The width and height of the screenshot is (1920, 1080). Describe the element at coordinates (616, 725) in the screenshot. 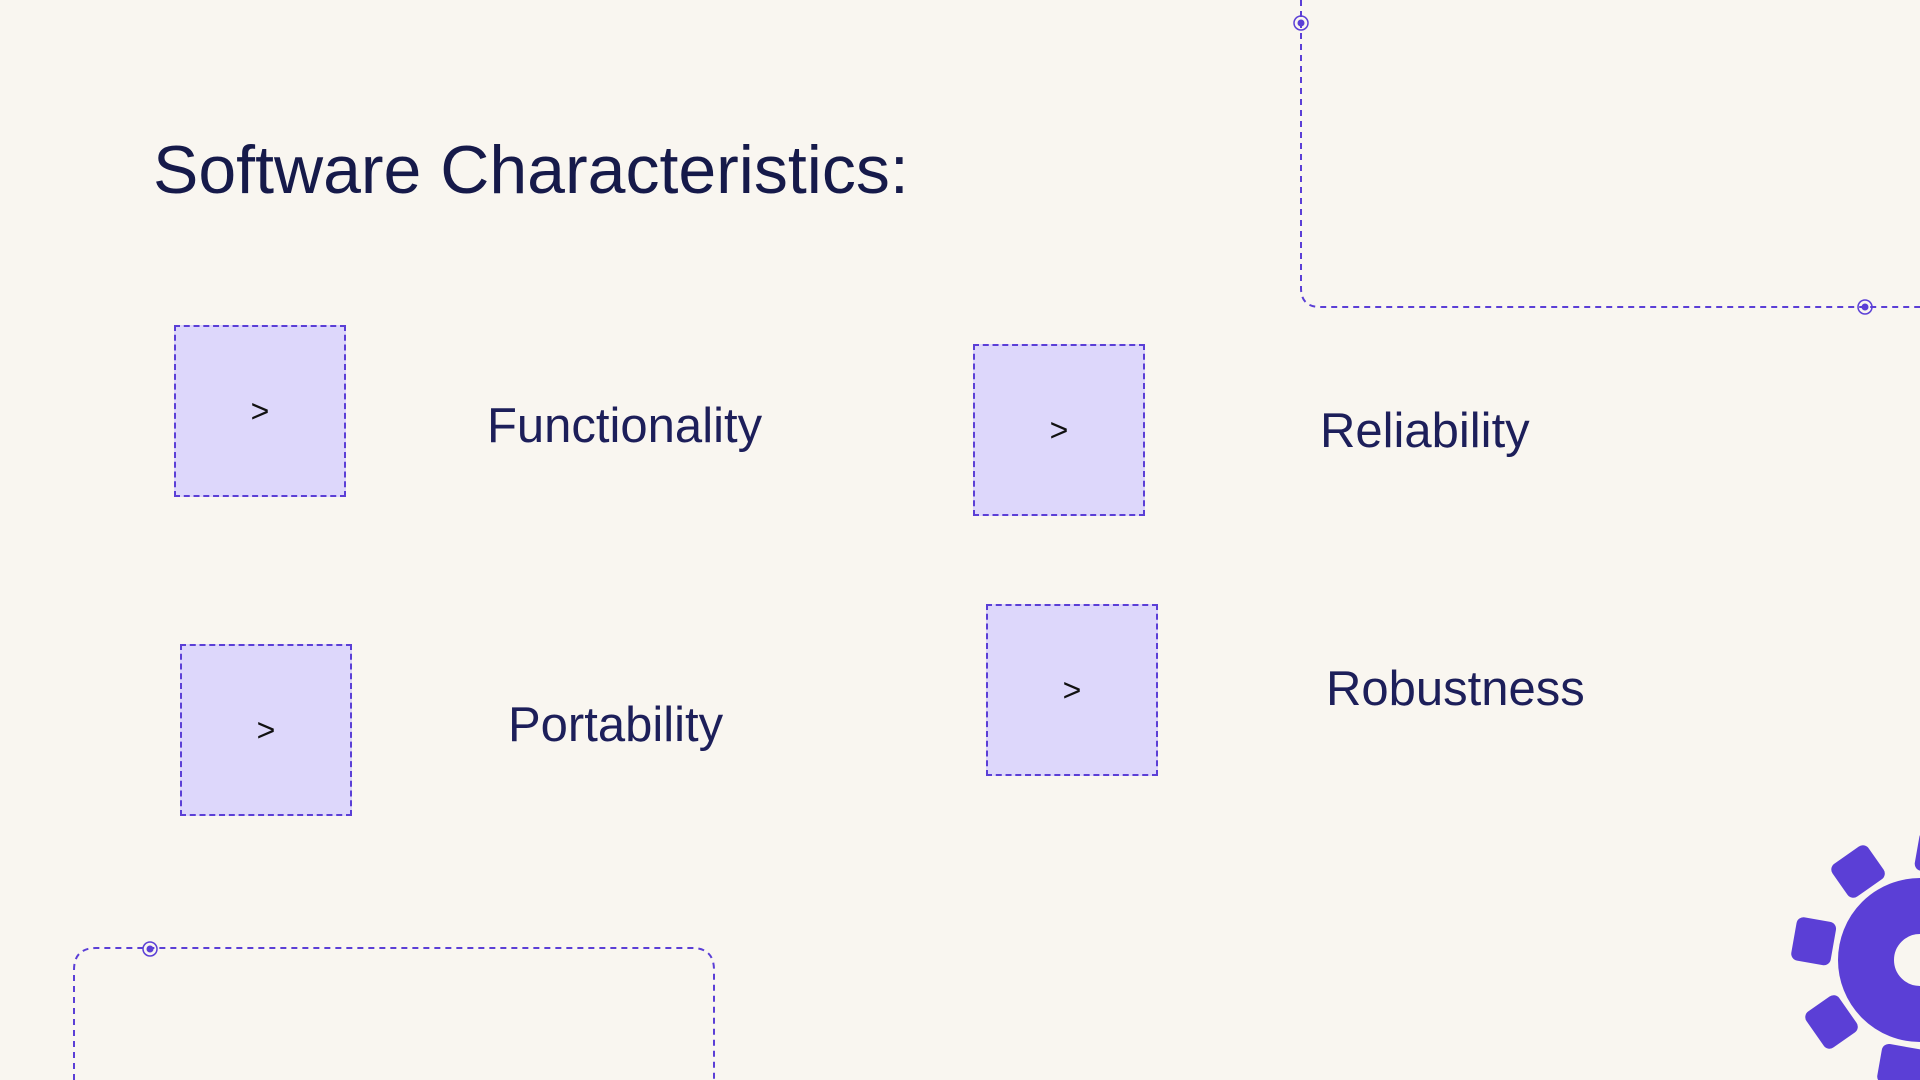

I see `item-label-portability: Portability` at that location.